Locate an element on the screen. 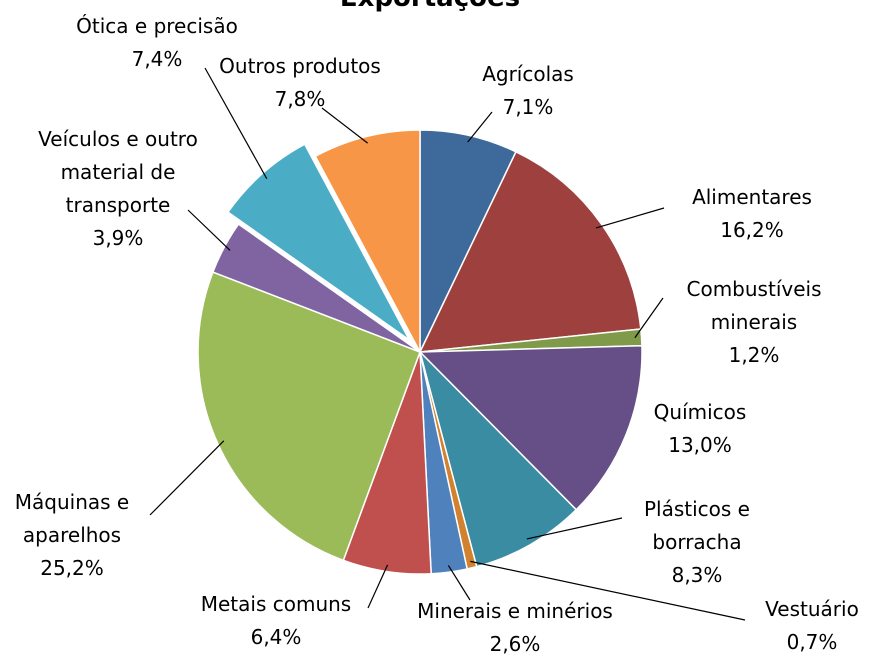  value-label: 2,6% is located at coordinates (515, 644).